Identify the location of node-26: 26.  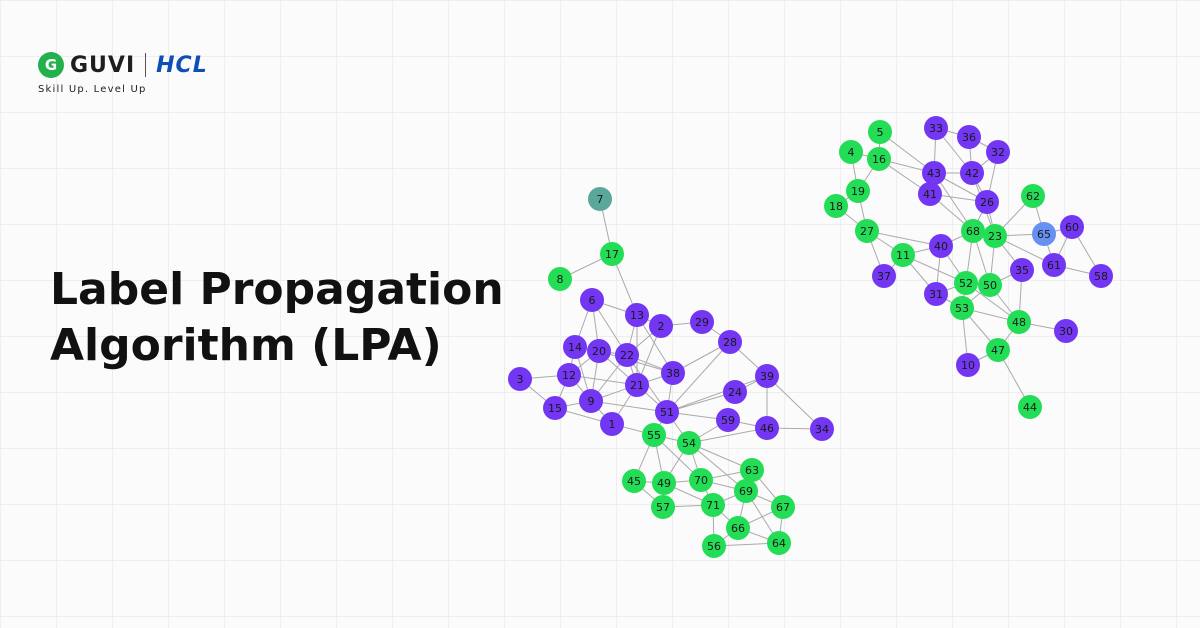
(987, 202).